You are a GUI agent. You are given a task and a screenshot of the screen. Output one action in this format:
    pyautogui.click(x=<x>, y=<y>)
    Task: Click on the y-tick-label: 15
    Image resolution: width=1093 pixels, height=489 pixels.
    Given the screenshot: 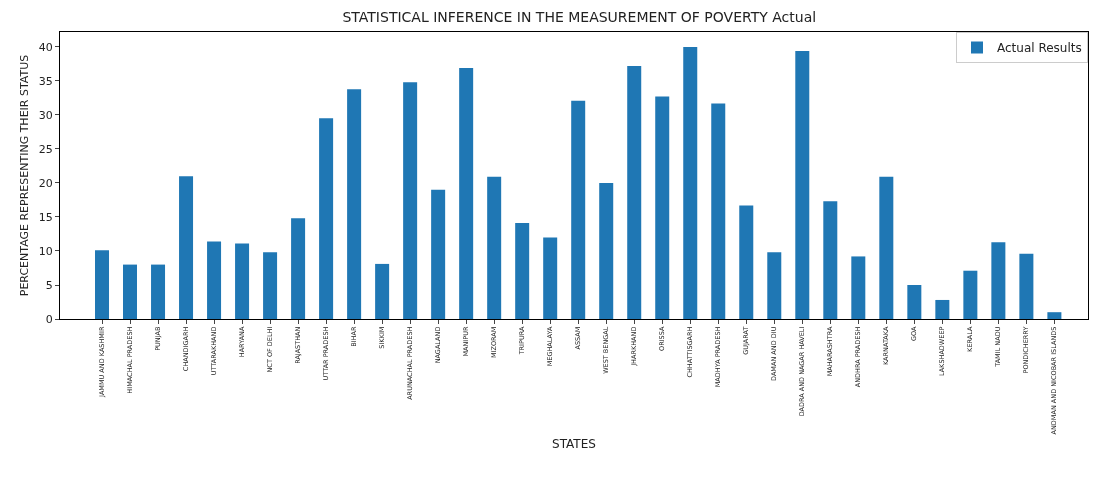 What is the action you would take?
    pyautogui.click(x=45, y=217)
    